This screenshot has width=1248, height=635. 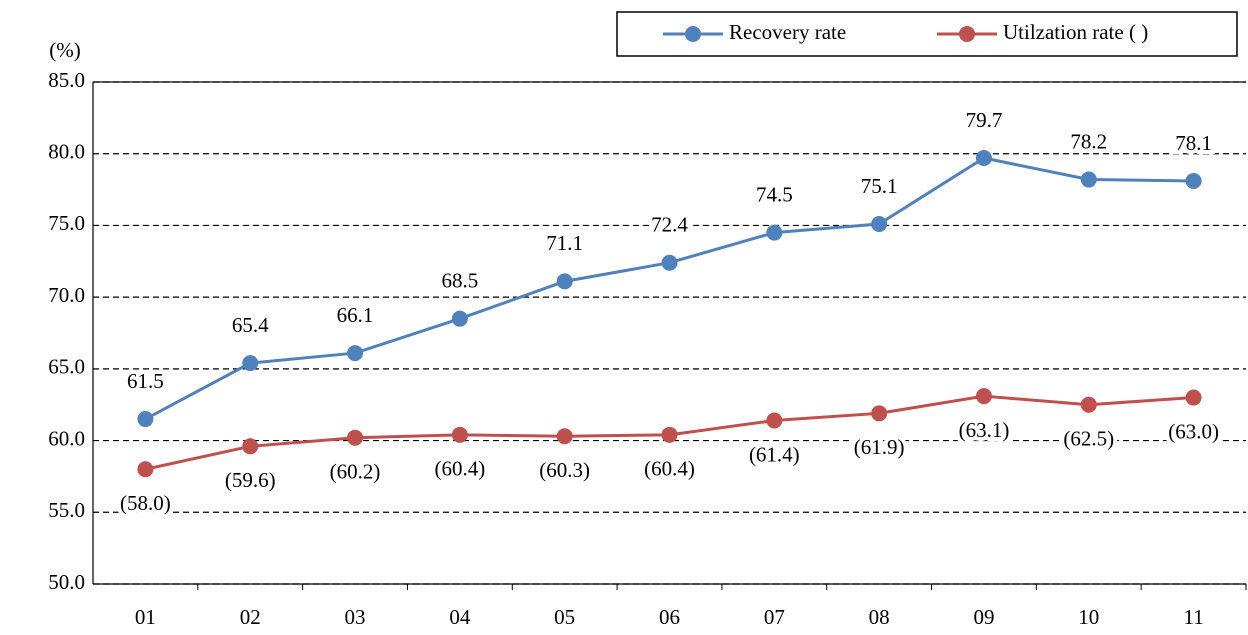 What do you see at coordinates (1088, 617) in the screenshot?
I see `x-tick-label: 10` at bounding box center [1088, 617].